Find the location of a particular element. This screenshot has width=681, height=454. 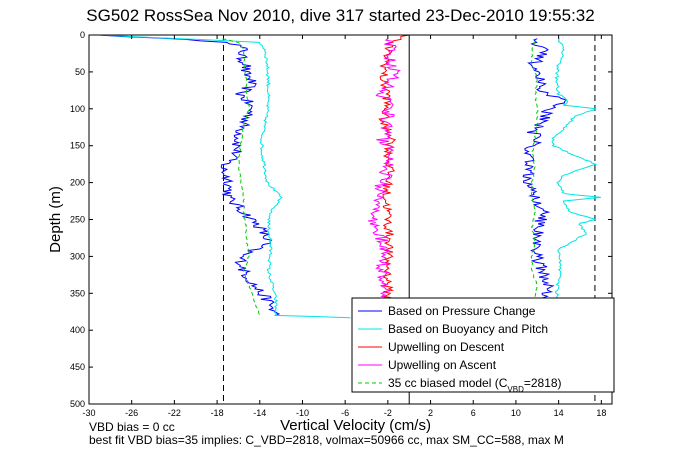

y-tick-label: 150 is located at coordinates (77, 146).